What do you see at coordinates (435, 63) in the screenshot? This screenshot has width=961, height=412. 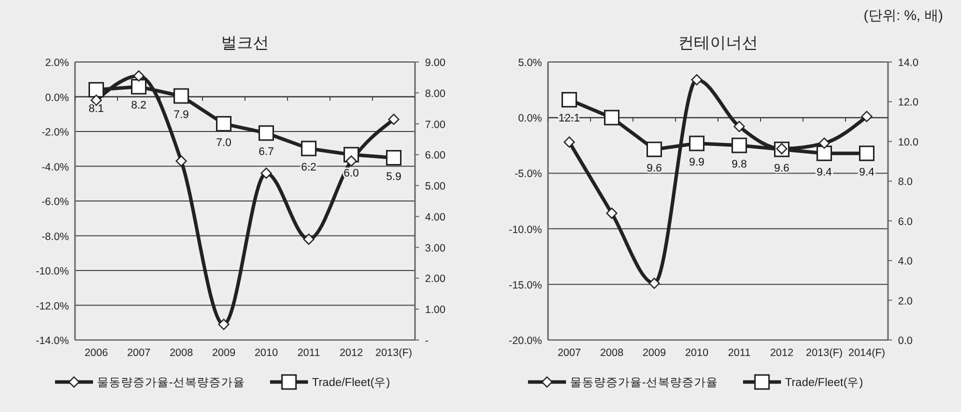 I see `y2-tick-label: 9.00` at bounding box center [435, 63].